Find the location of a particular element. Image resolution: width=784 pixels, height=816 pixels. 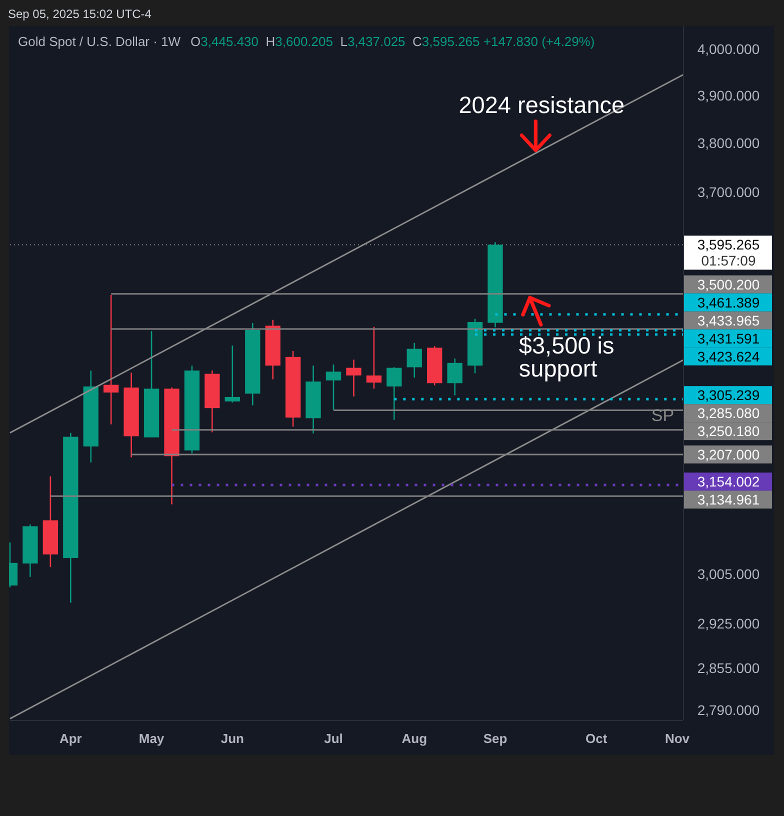

y-tick-label: 3,005.000 is located at coordinates (728, 574).